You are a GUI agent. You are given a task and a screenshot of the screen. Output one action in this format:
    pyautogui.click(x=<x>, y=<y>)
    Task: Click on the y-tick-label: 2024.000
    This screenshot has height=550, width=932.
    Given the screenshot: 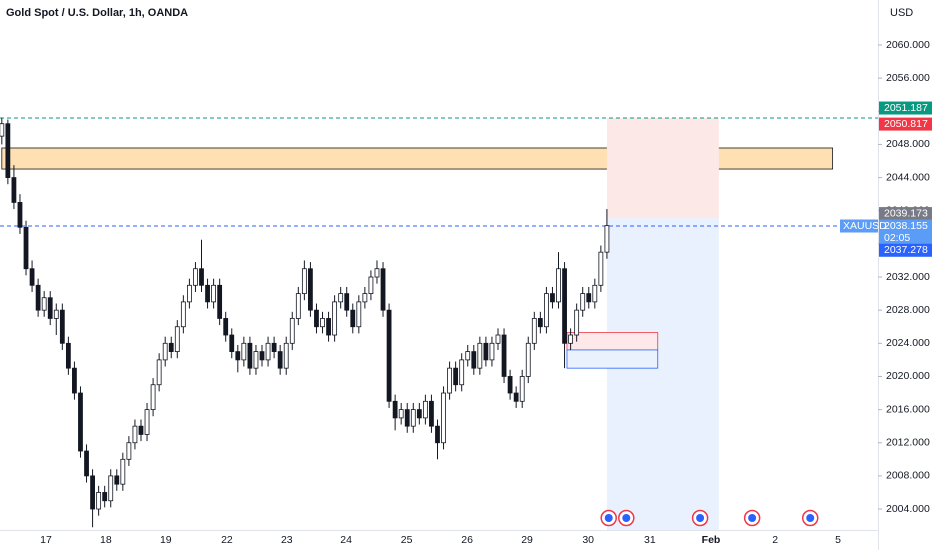 What is the action you would take?
    pyautogui.click(x=908, y=343)
    